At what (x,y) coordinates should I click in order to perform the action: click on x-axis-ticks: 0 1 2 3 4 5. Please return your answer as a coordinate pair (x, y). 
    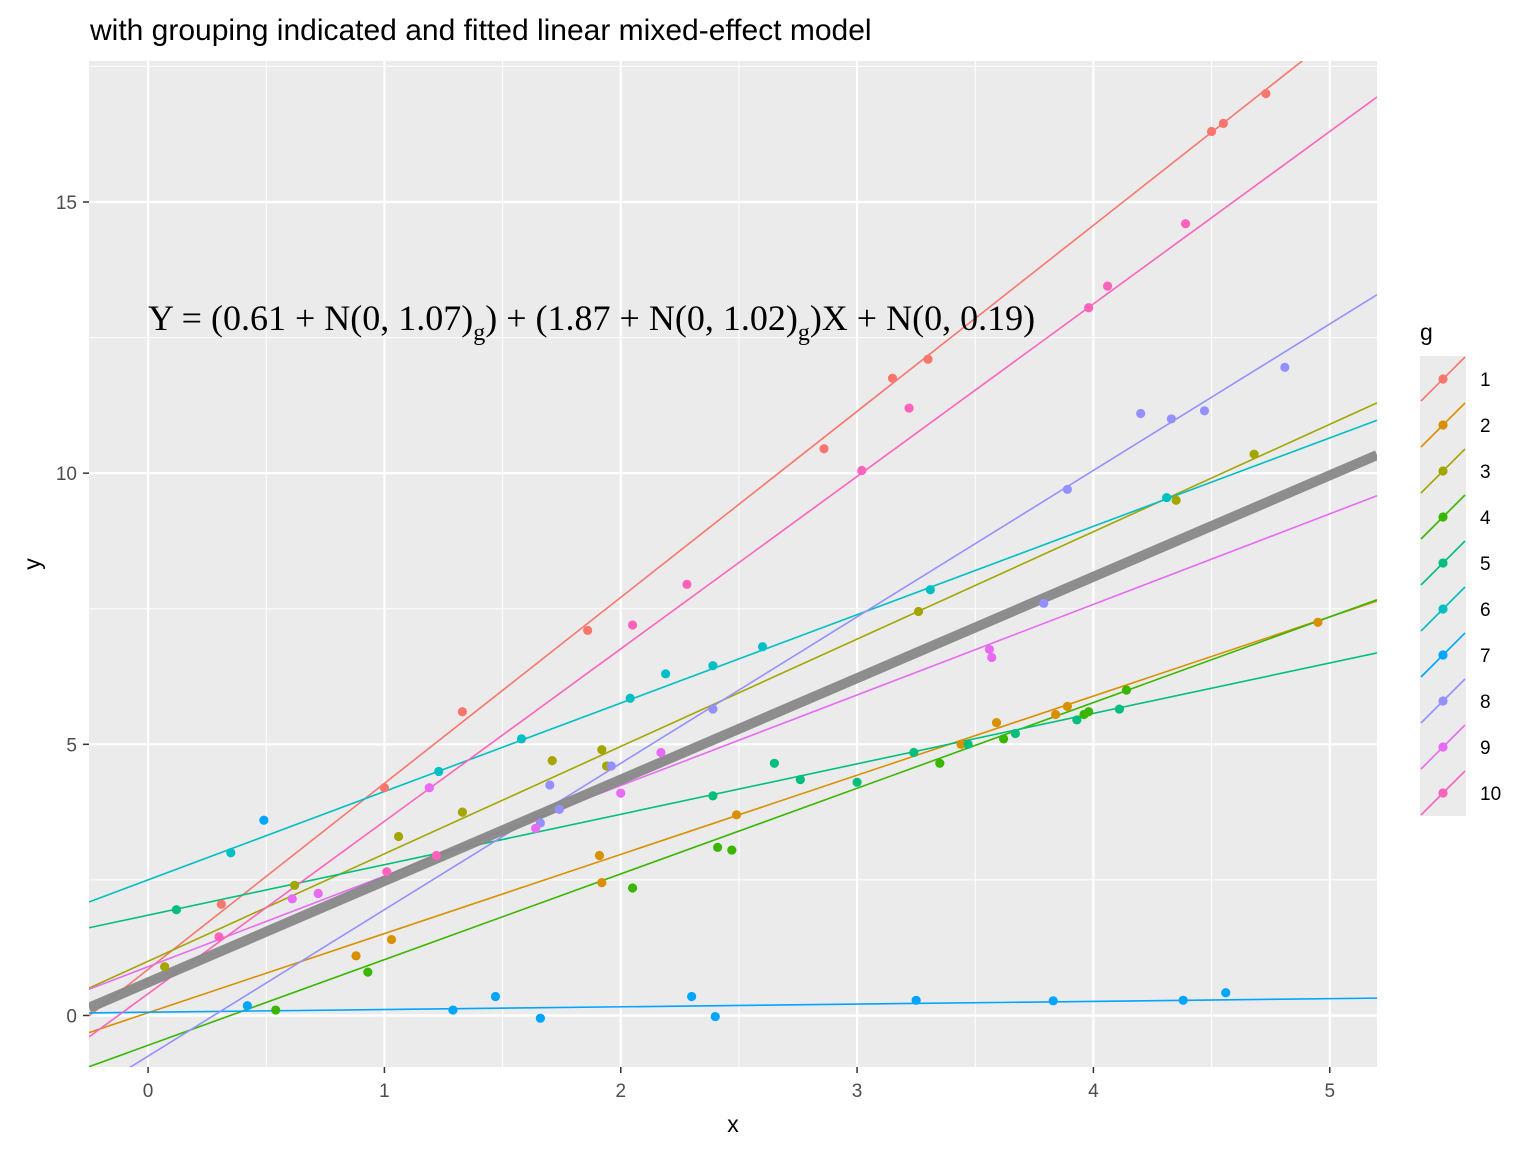
    Looking at the image, I should click on (739, 1084).